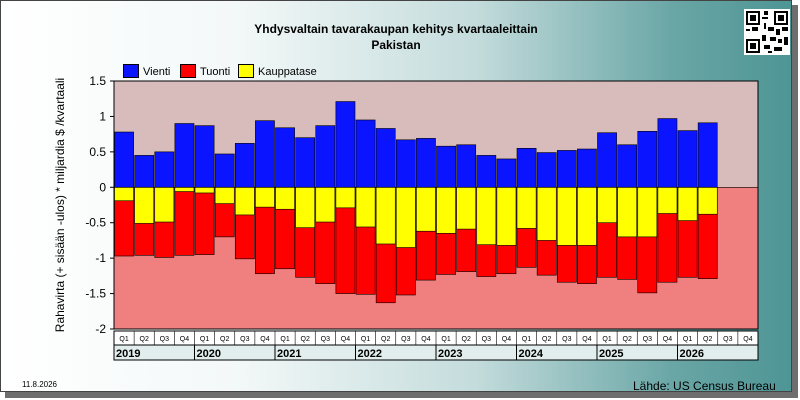 This screenshot has height=400, width=800. I want to click on footer-source: Lähde: US Census Bureau, so click(704, 386).